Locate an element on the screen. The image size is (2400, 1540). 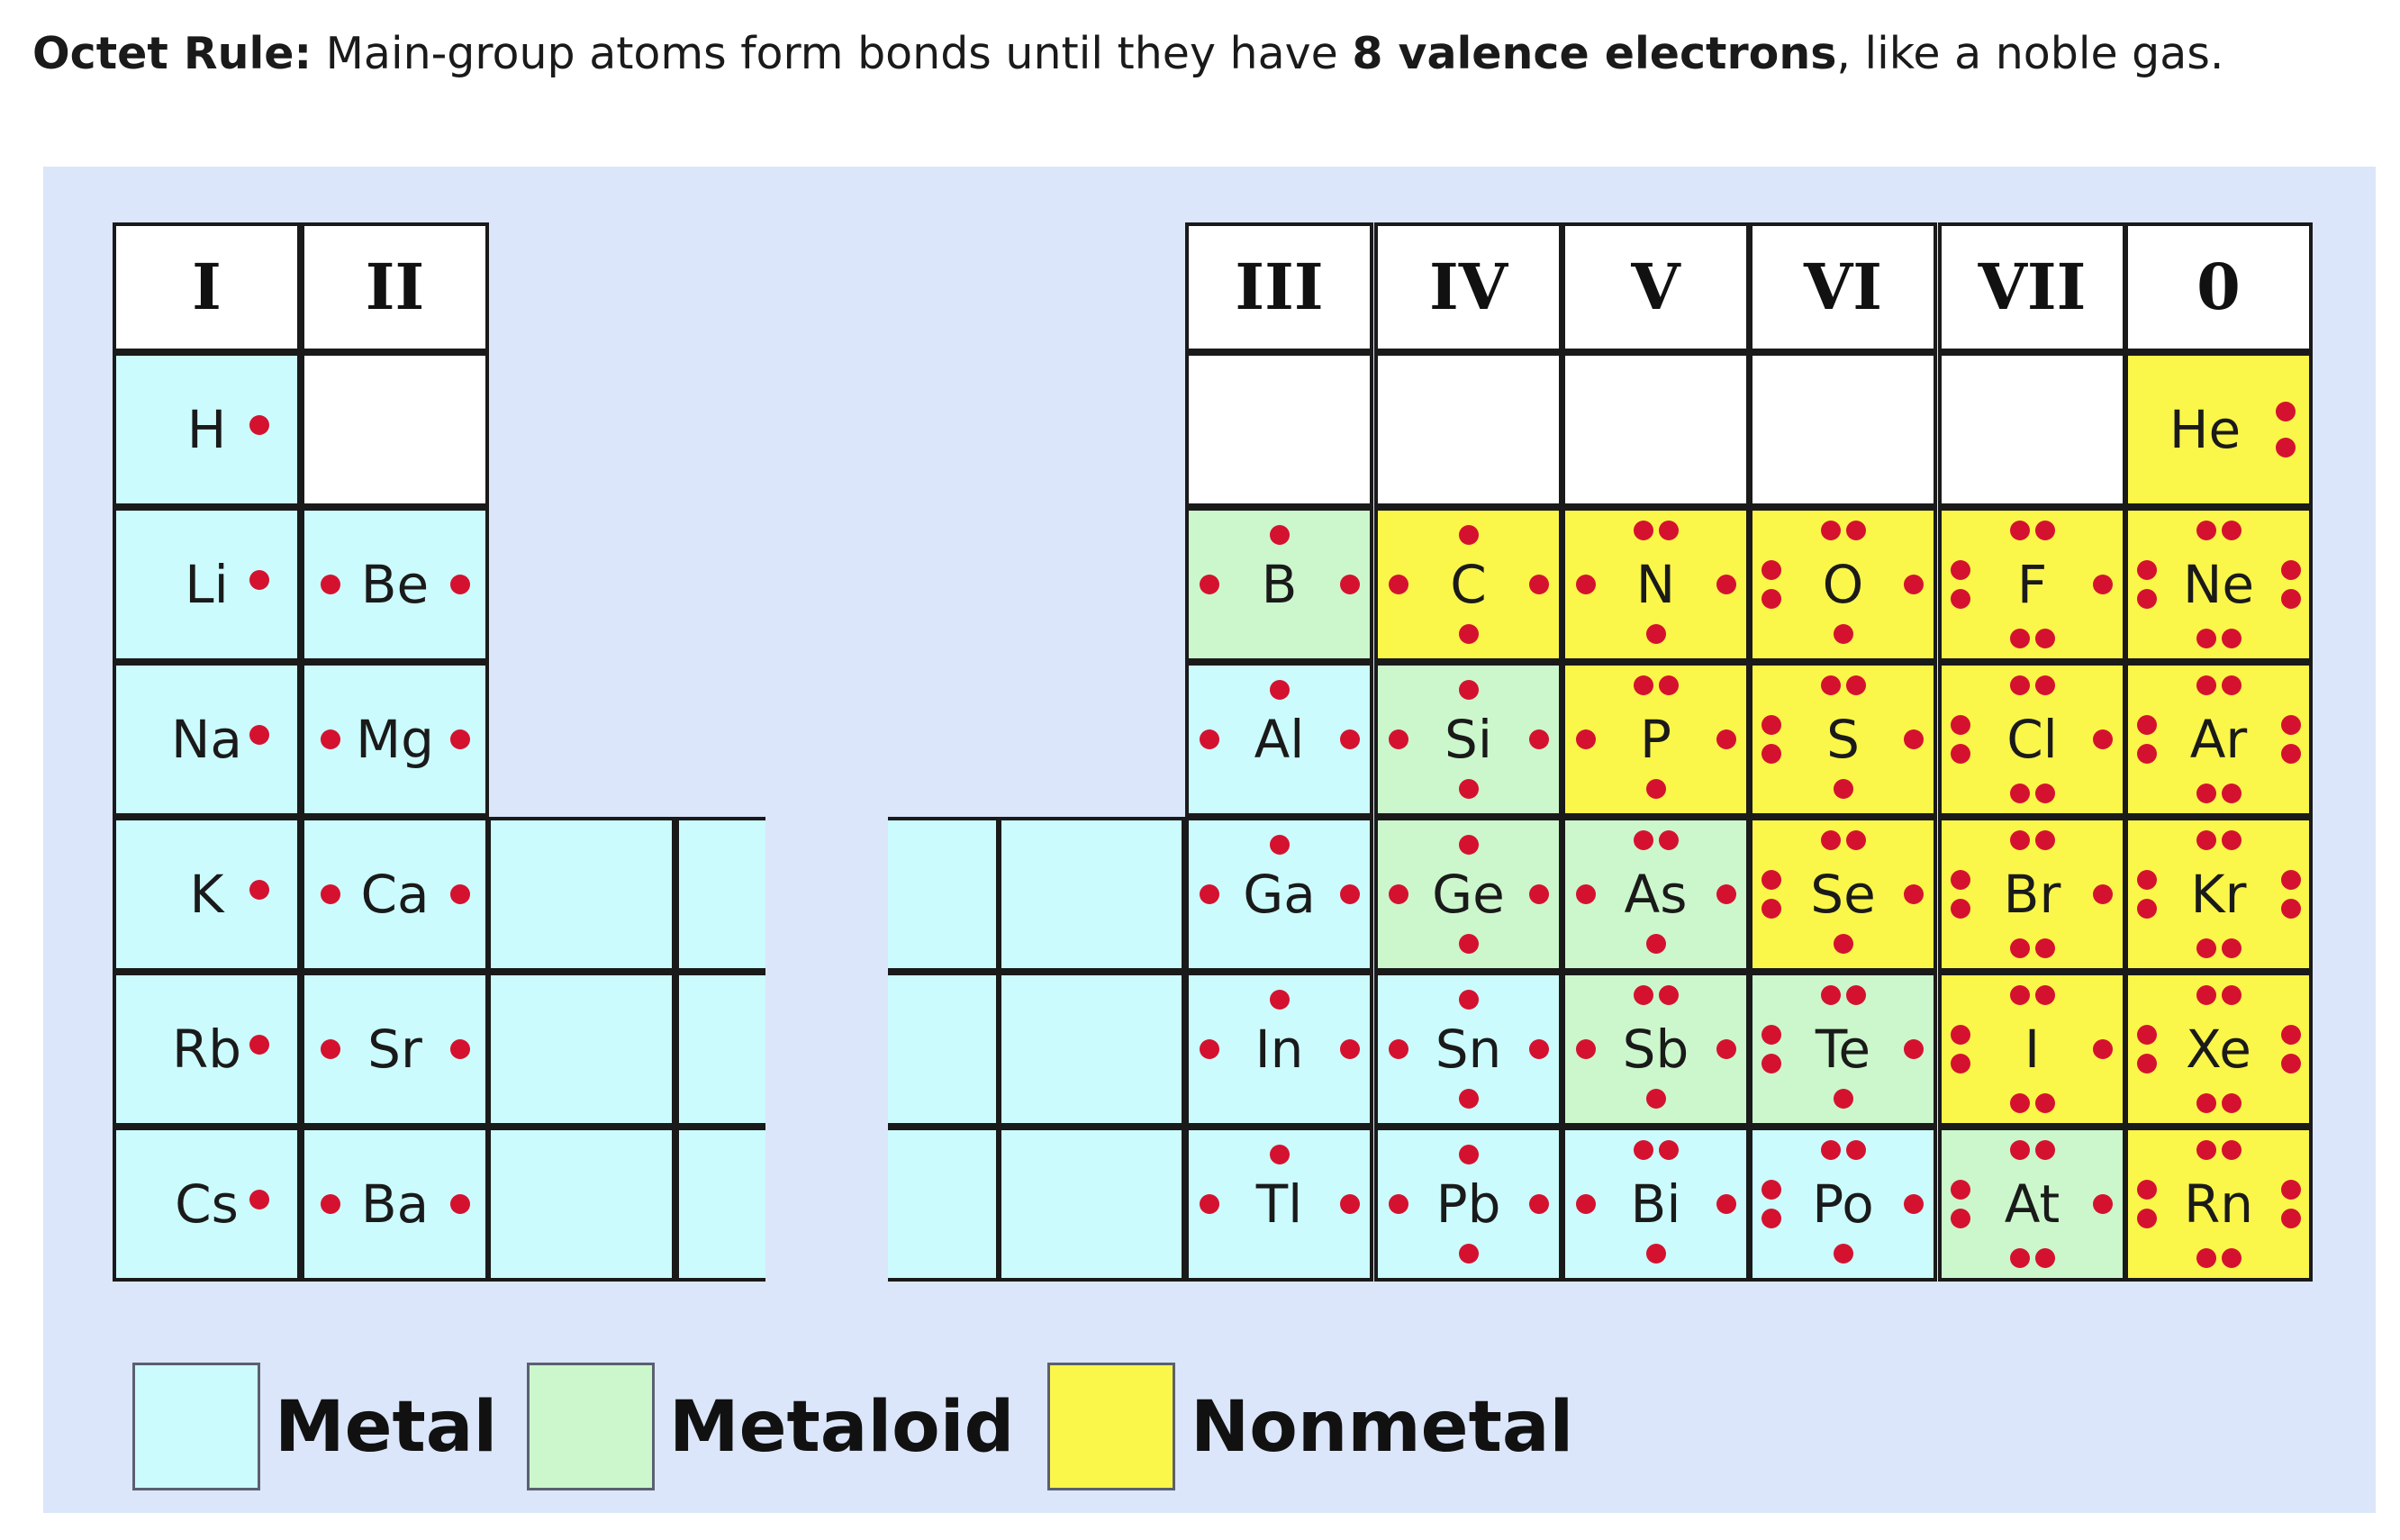
element-cell-i: I is located at coordinates (2032, 1049).